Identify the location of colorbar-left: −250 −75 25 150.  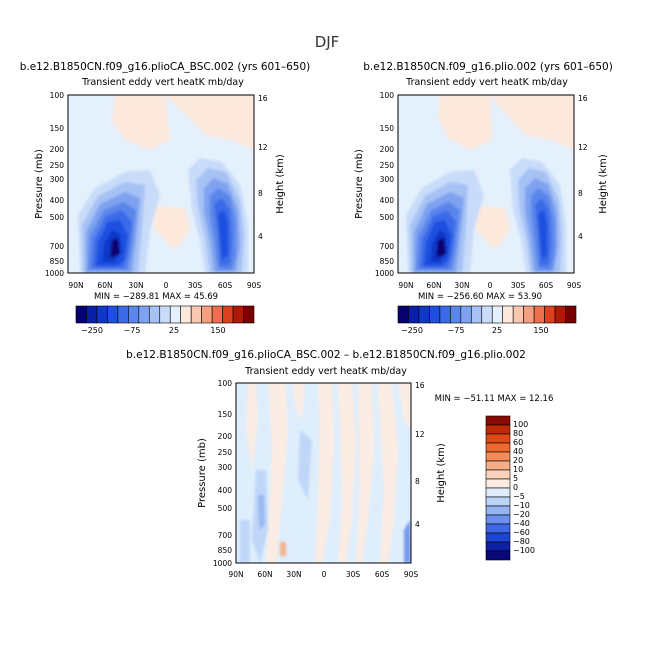
(165, 320).